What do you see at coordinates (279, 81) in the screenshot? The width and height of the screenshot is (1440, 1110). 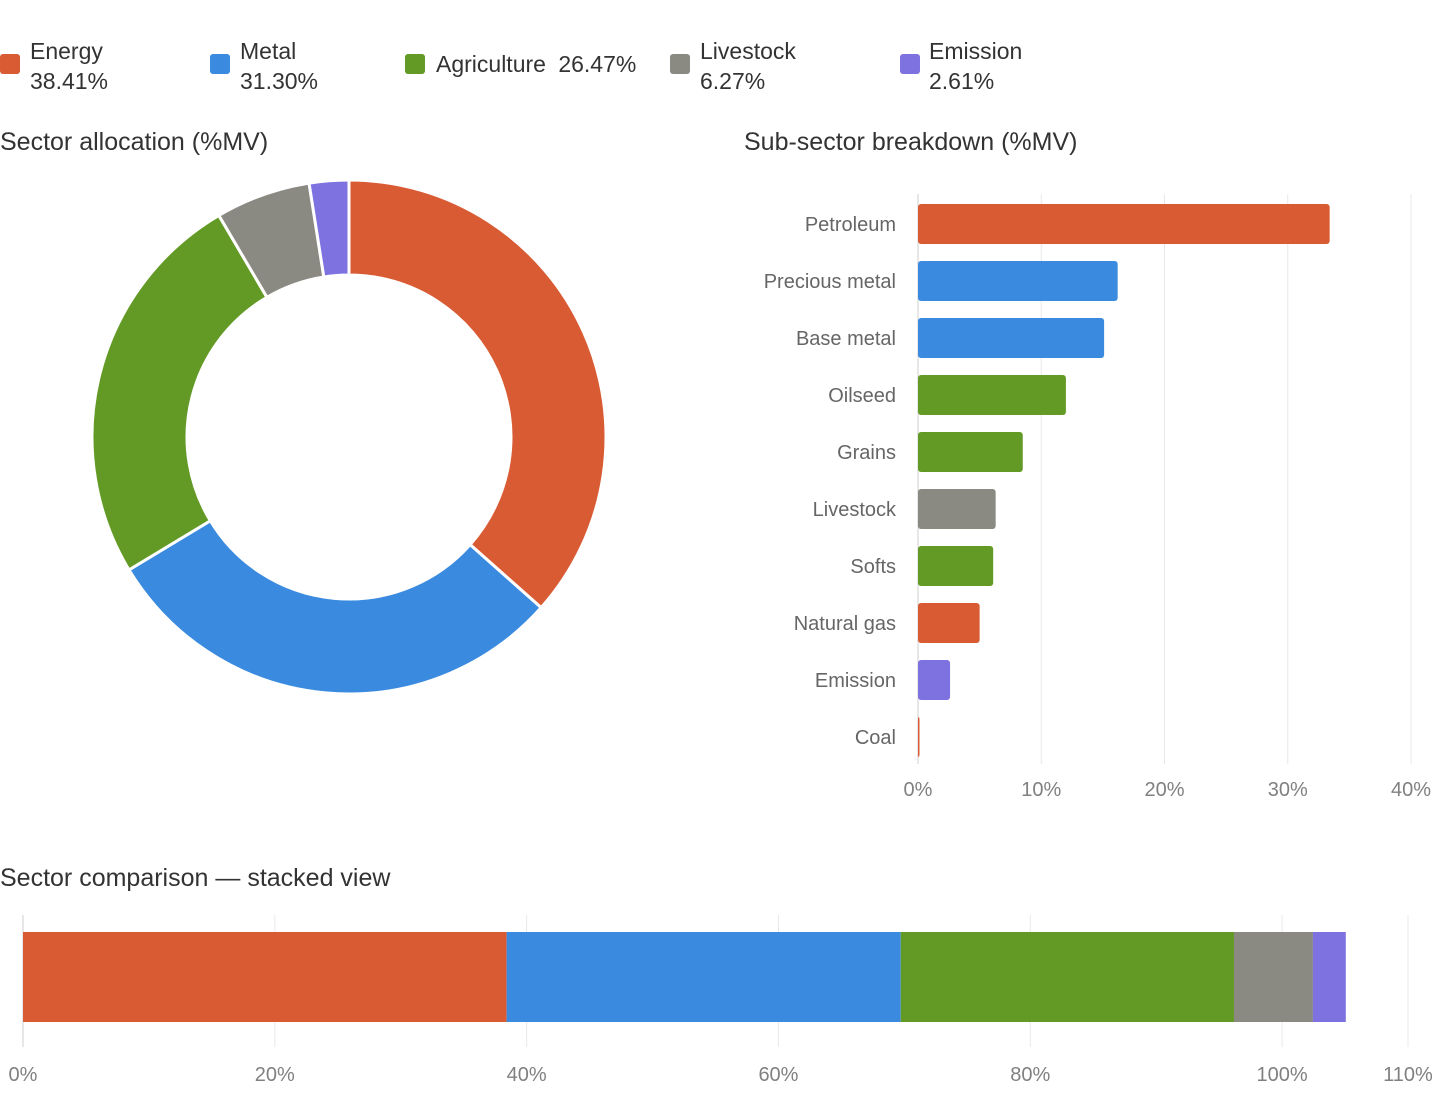 I see `legend-pct-metal: 31.30%` at bounding box center [279, 81].